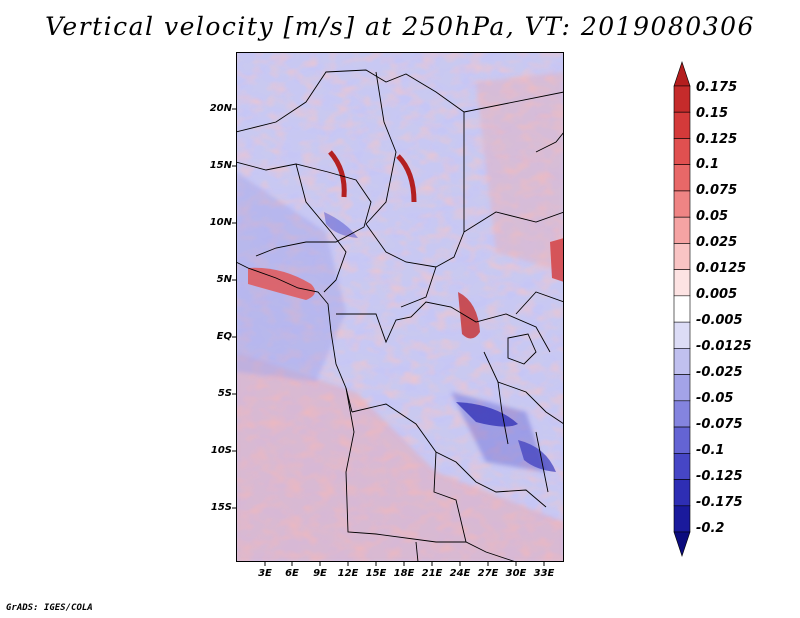 The height and width of the screenshot is (618, 800). What do you see at coordinates (557, 260) in the screenshot?
I see `red-feature-east` at bounding box center [557, 260].